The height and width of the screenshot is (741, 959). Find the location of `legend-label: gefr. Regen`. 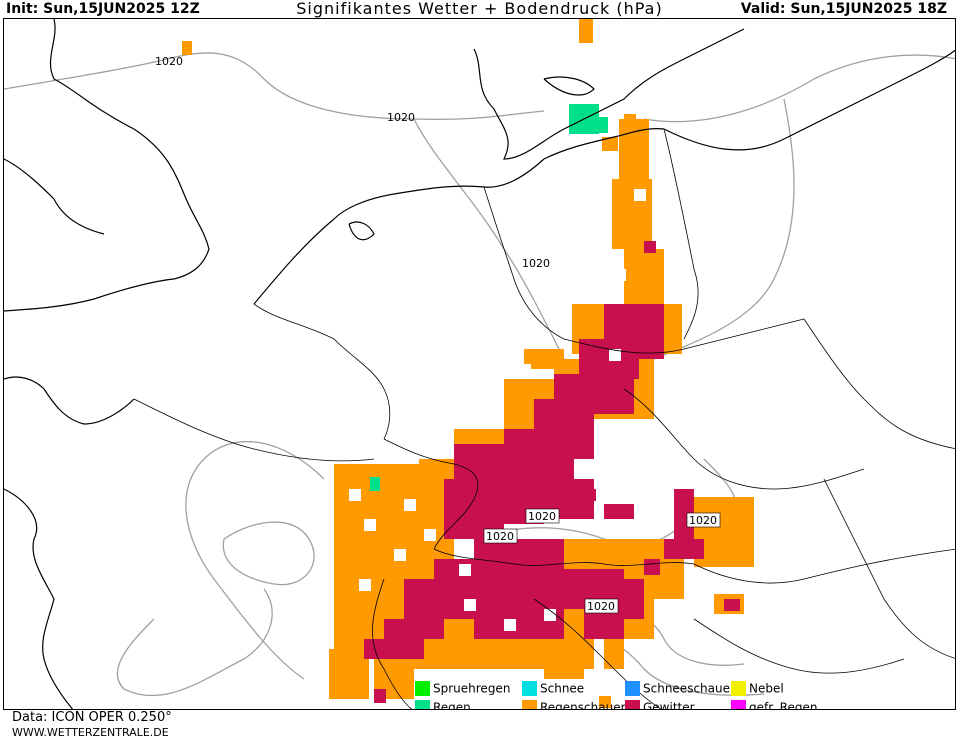

legend-label: gefr. Regen is located at coordinates (783, 705).